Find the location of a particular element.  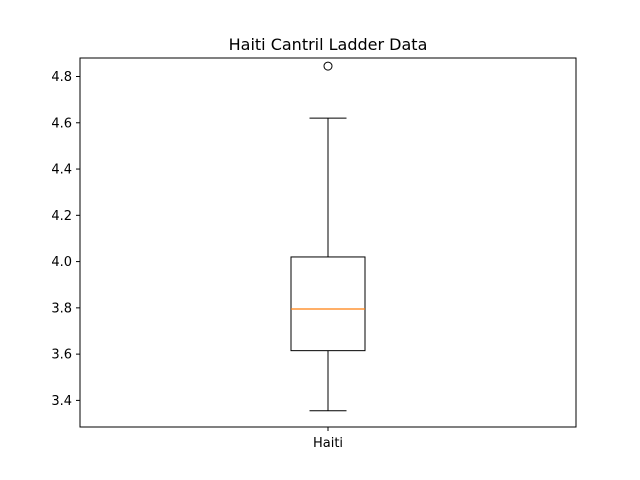

y-tick-label: 4.0 is located at coordinates (61, 262).